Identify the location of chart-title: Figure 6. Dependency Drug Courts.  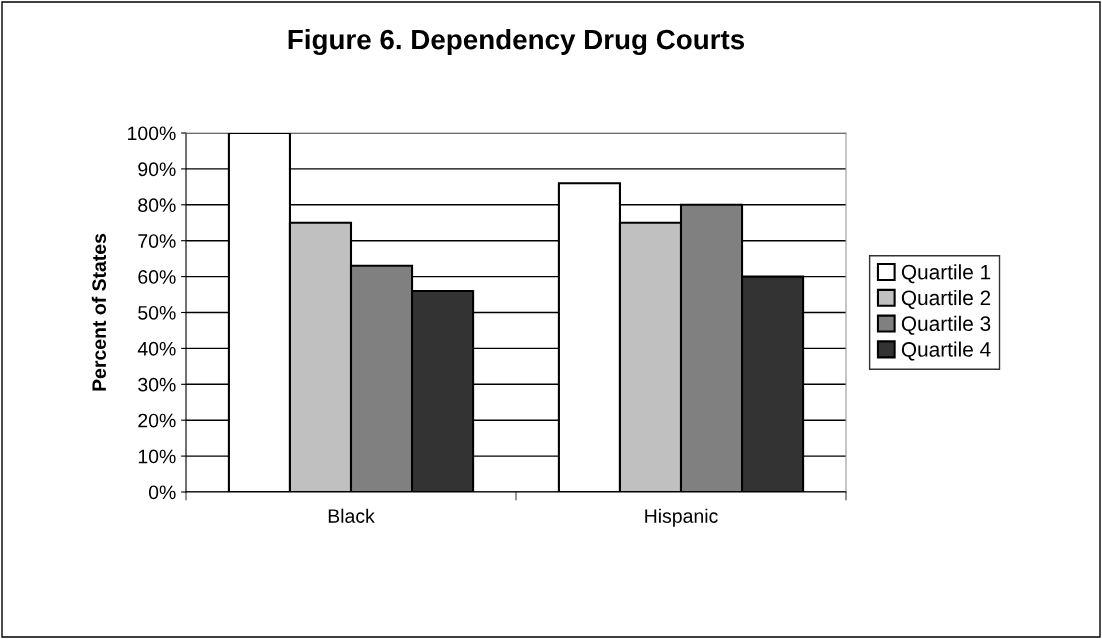
(516, 42).